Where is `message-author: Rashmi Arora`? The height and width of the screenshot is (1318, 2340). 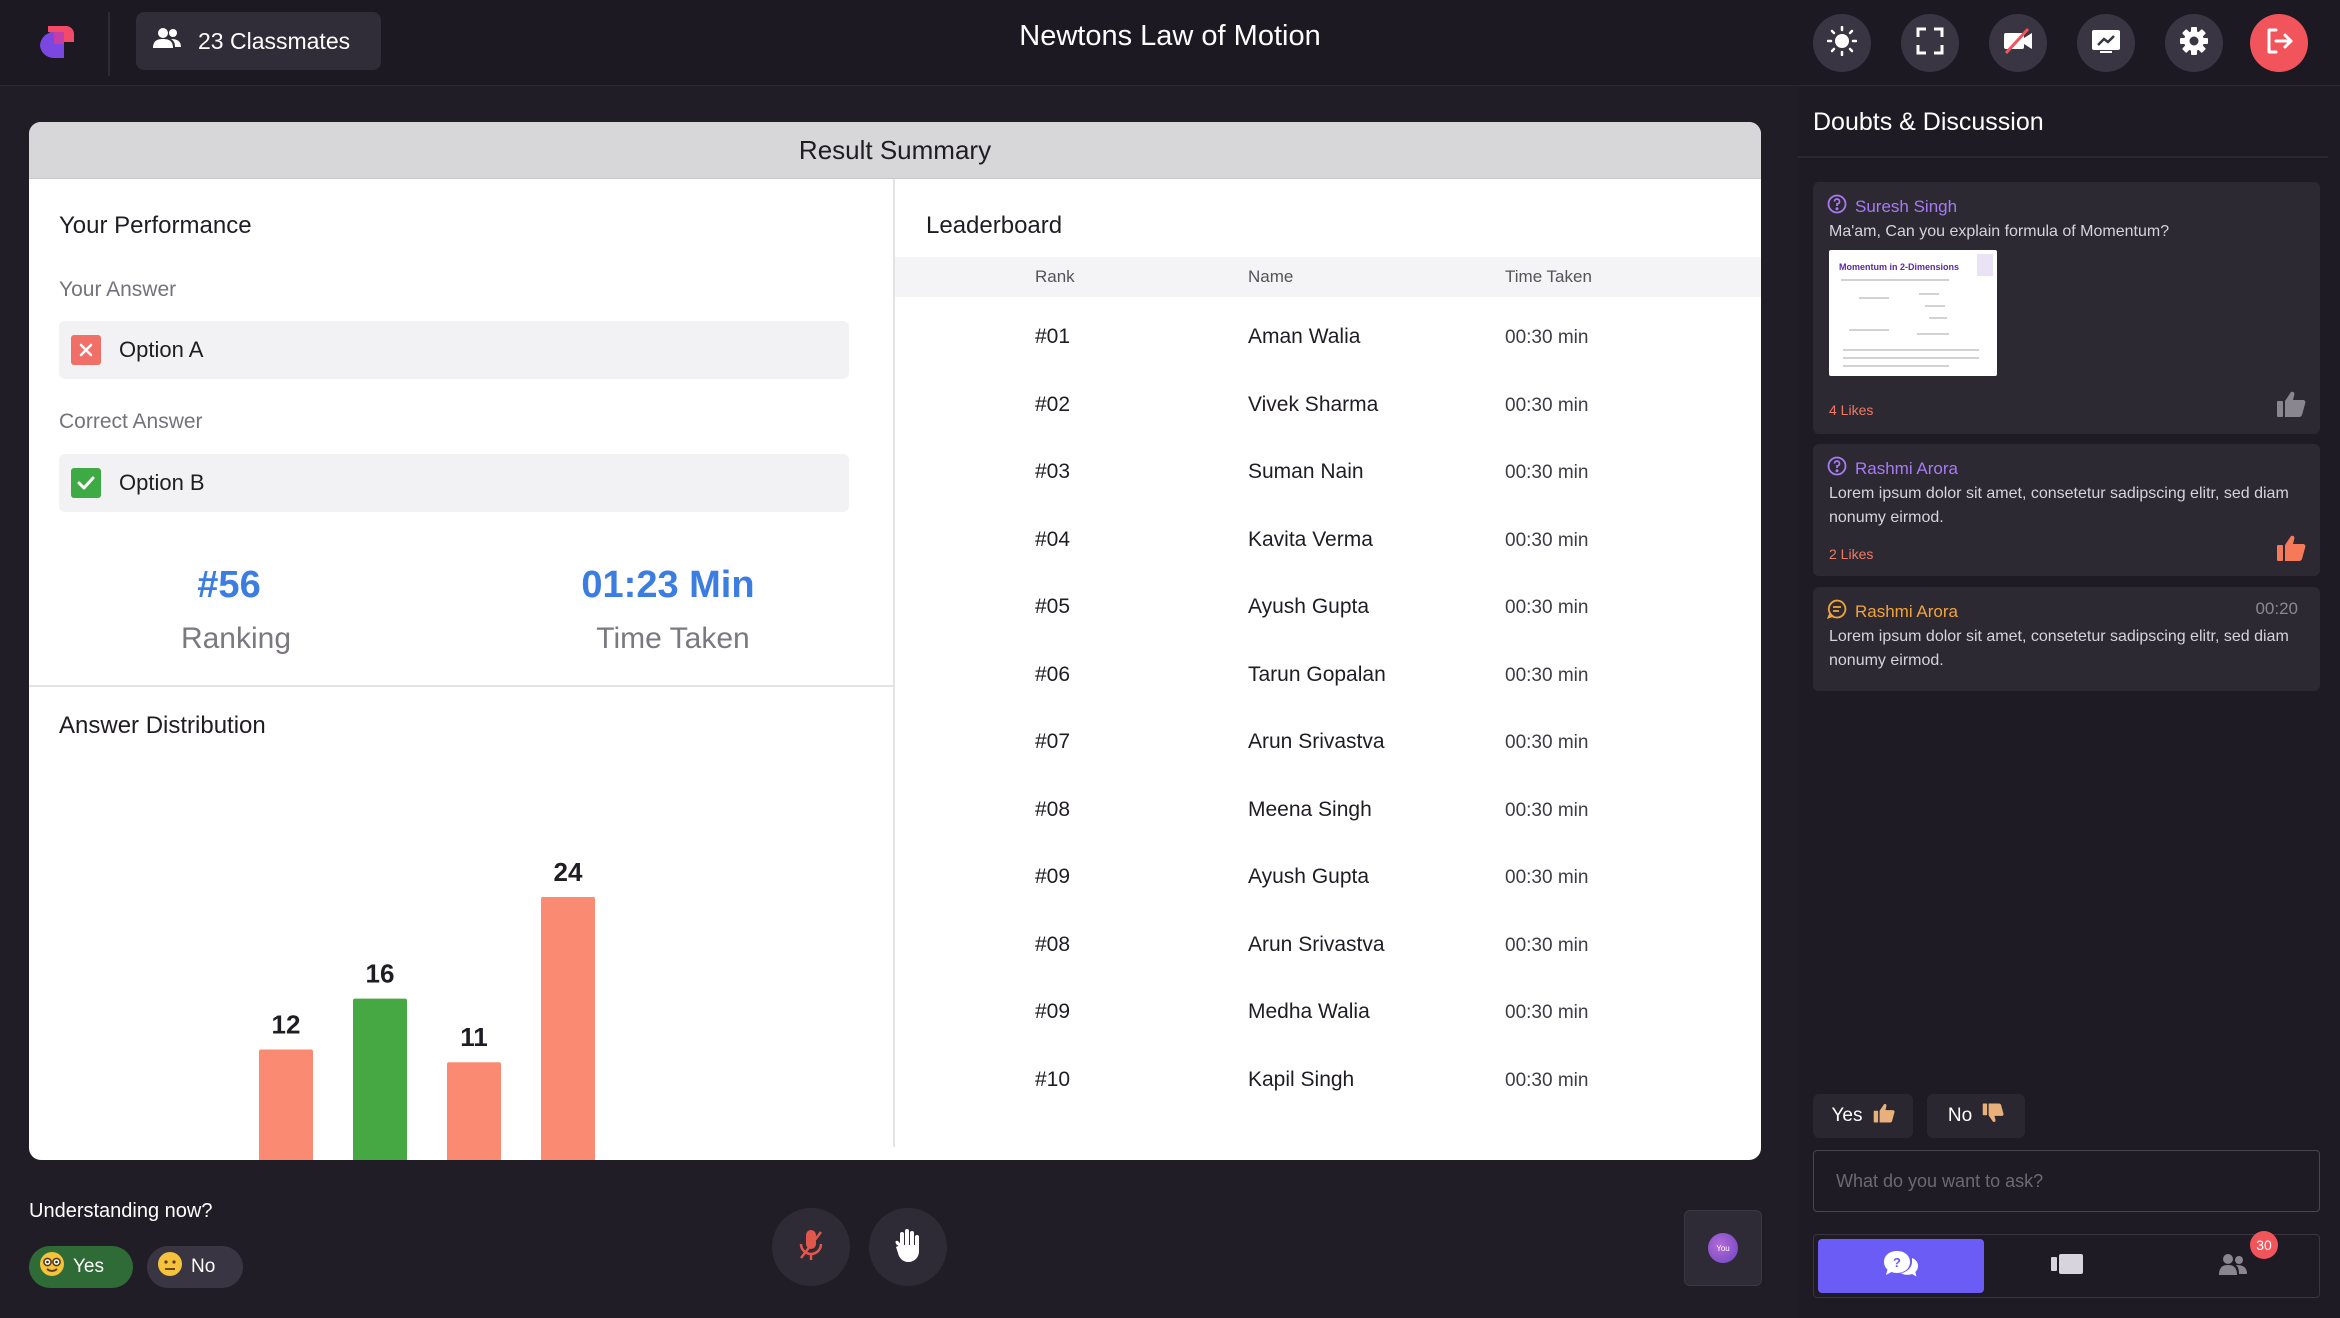 message-author: Rashmi Arora is located at coordinates (1892, 611).